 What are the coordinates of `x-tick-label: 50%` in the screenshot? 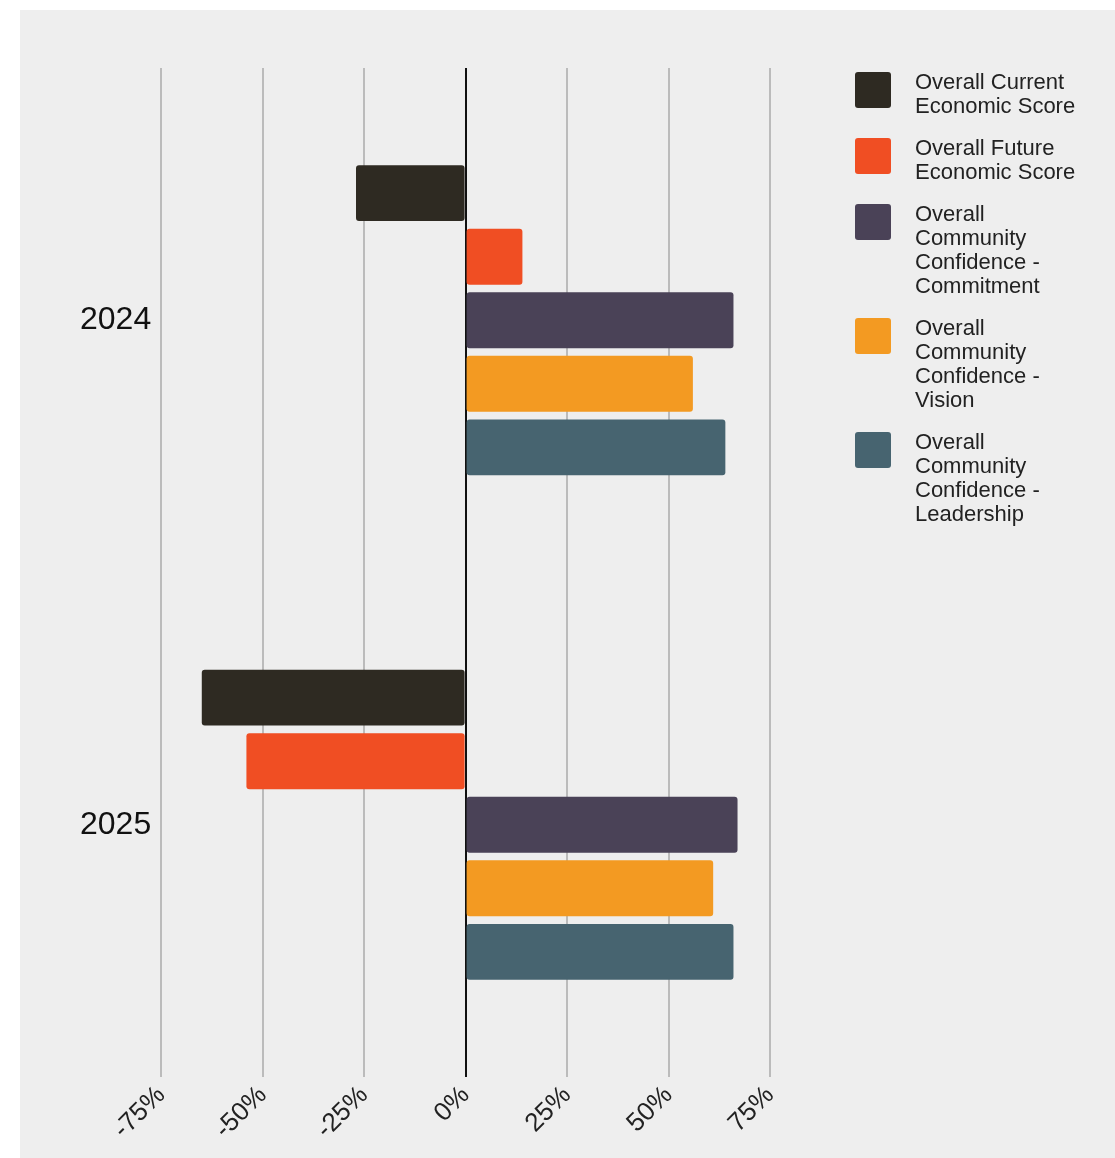 It's located at (648, 1108).